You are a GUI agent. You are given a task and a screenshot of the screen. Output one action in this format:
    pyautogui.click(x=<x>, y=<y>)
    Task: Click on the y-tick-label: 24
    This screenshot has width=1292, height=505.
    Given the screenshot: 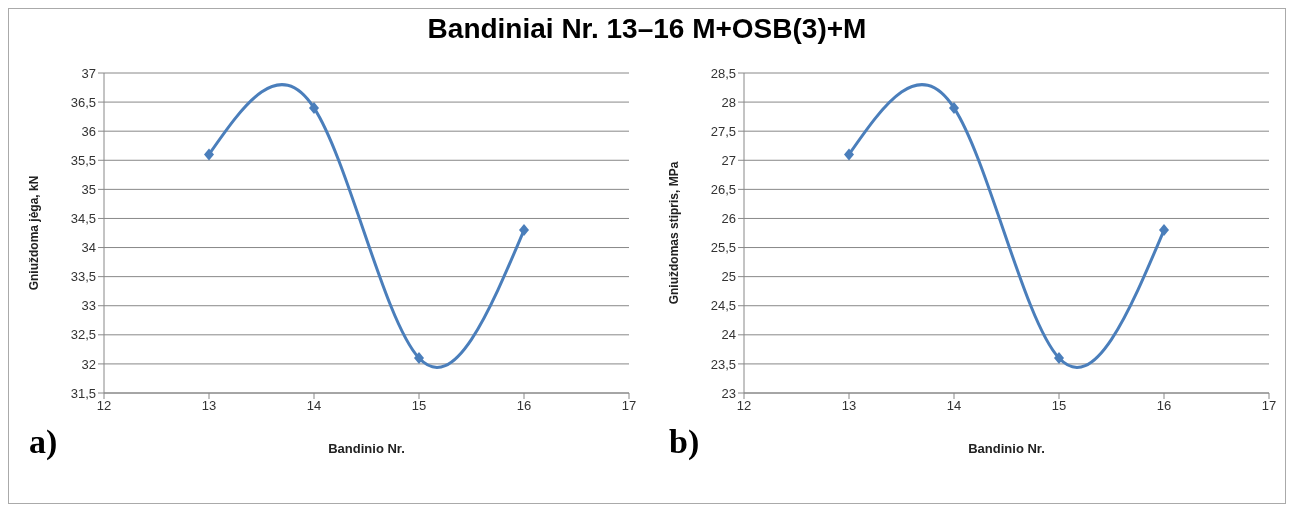 What is the action you would take?
    pyautogui.click(x=728, y=335)
    